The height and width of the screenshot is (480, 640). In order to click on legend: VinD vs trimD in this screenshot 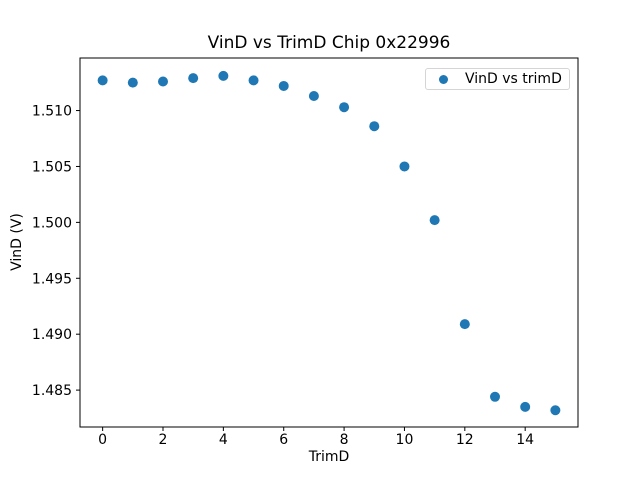, I will do `click(497, 79)`.